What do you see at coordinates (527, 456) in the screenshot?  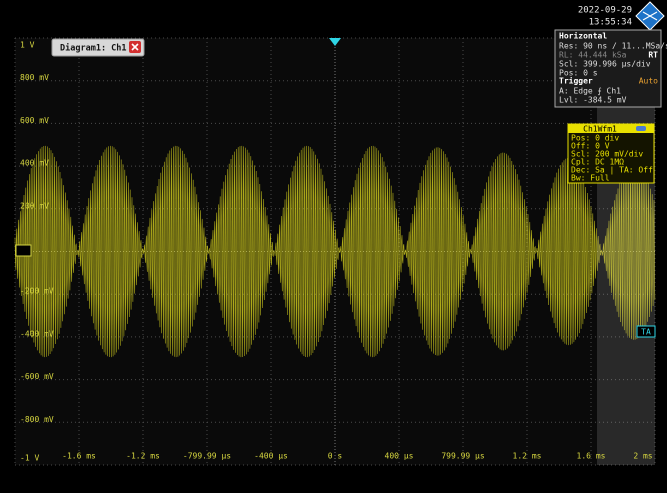 I see `x-axis-label: 1.2 ms` at bounding box center [527, 456].